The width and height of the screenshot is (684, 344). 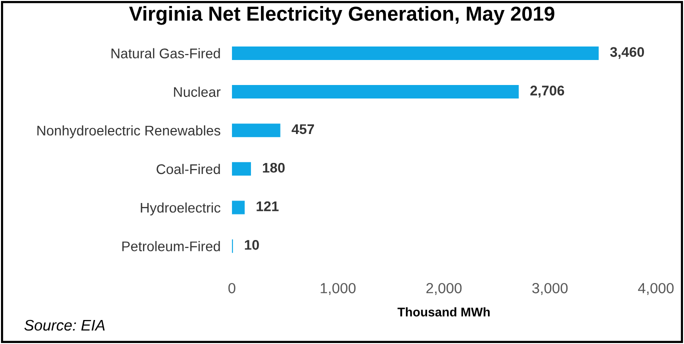 I want to click on data-label: 121, so click(x=267, y=206).